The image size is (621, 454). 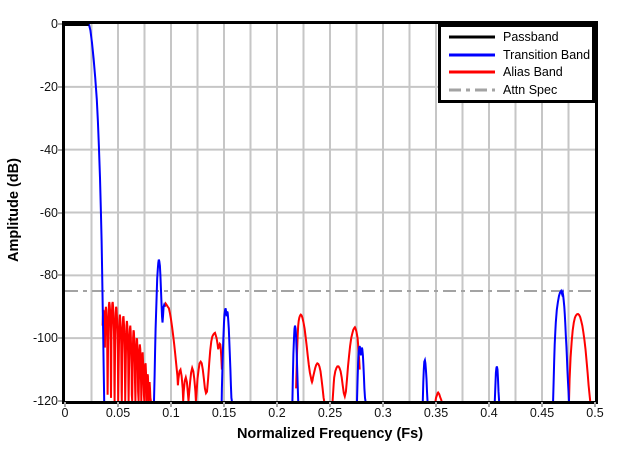 I want to click on legend-item: Passband, so click(x=516, y=37).